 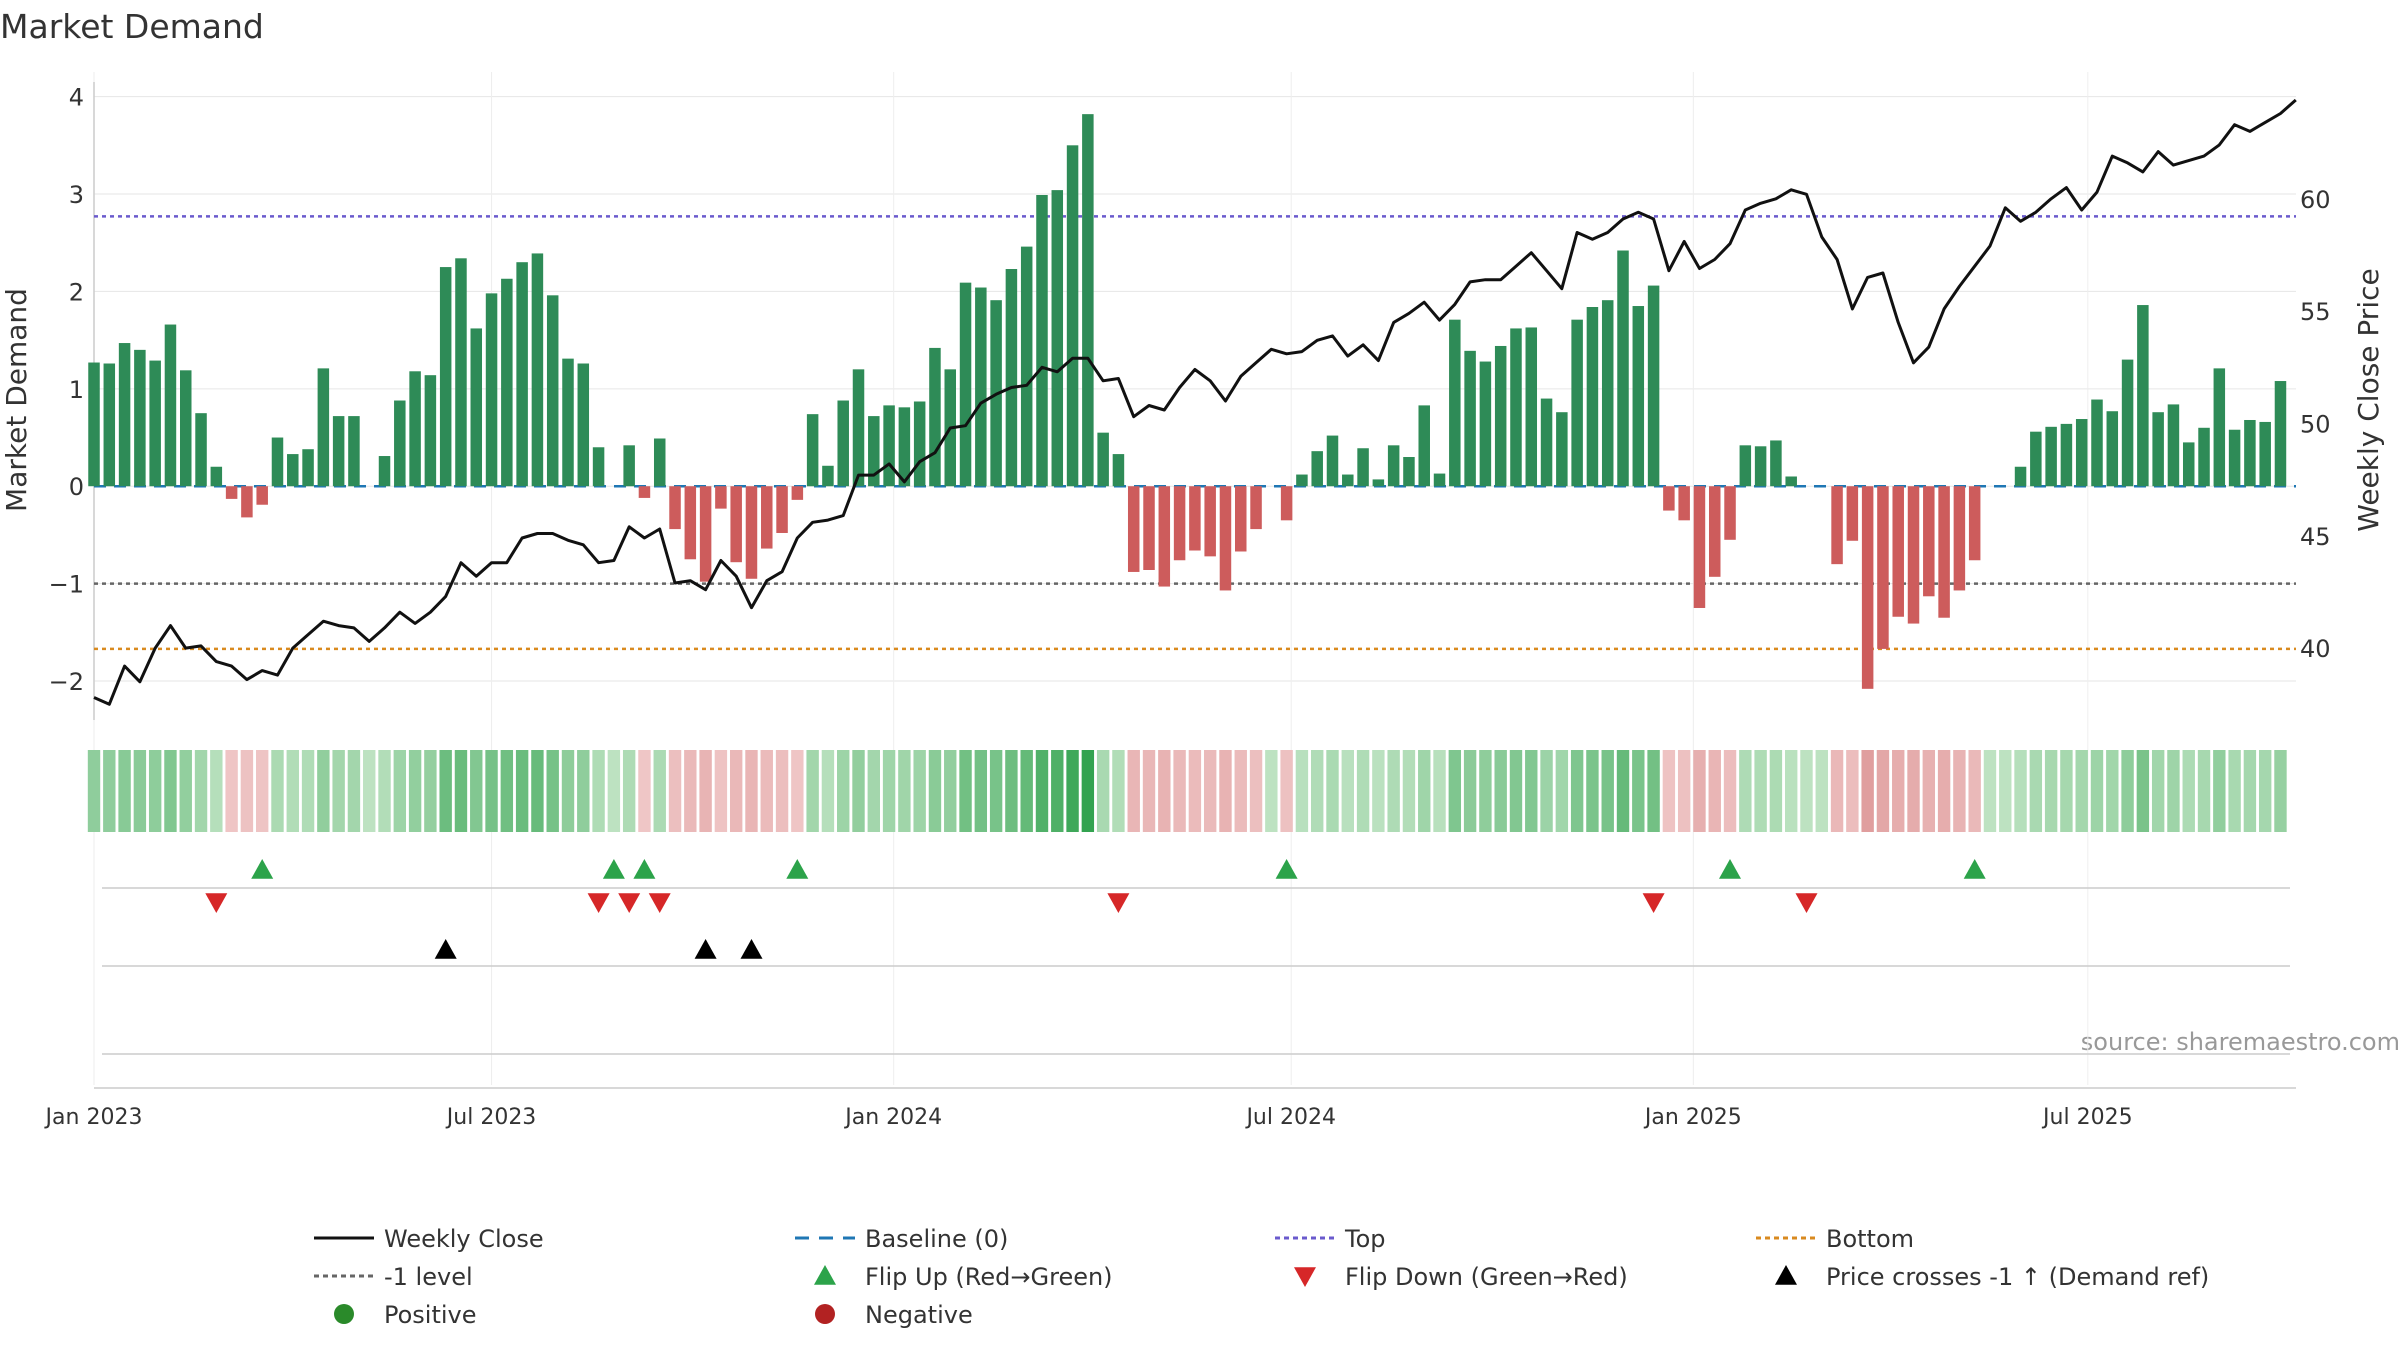 I want to click on legend-item: Weekly Close, so click(x=429, y=1239).